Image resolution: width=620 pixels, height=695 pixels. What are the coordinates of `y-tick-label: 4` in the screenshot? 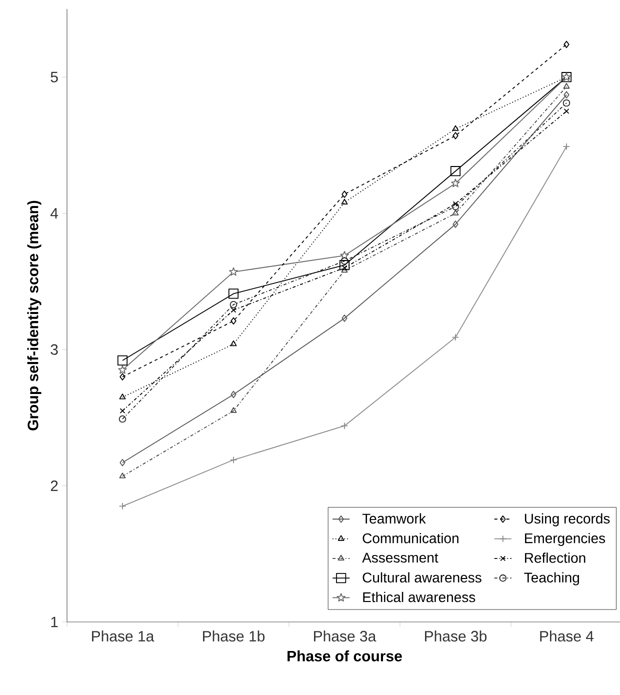 It's located at (54, 213).